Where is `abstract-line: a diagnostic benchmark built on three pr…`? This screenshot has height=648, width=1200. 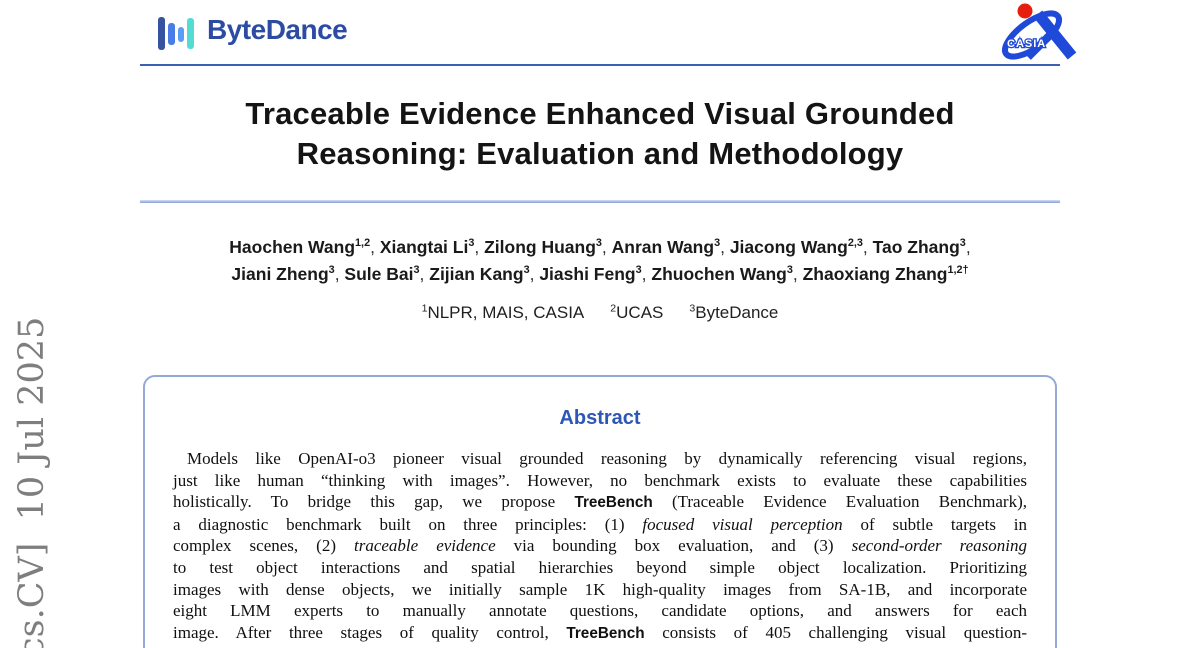 abstract-line: a diagnostic benchmark built on three pr… is located at coordinates (600, 524).